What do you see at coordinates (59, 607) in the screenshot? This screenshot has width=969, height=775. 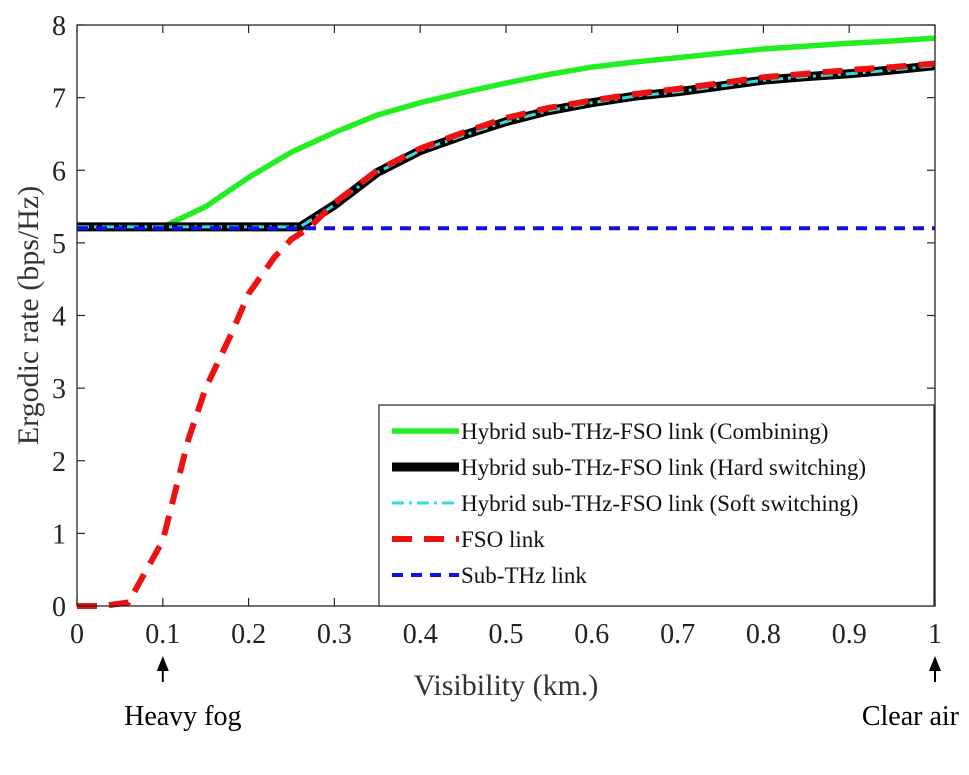 I see `y-tick-label: 0` at bounding box center [59, 607].